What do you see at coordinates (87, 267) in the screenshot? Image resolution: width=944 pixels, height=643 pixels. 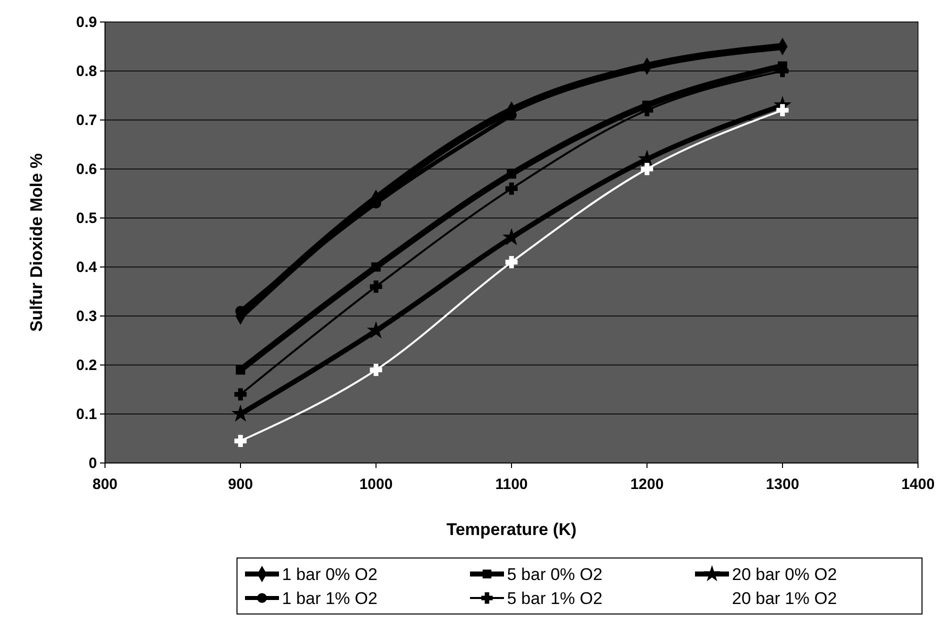 I see `y-tick-label: 0.4` at bounding box center [87, 267].